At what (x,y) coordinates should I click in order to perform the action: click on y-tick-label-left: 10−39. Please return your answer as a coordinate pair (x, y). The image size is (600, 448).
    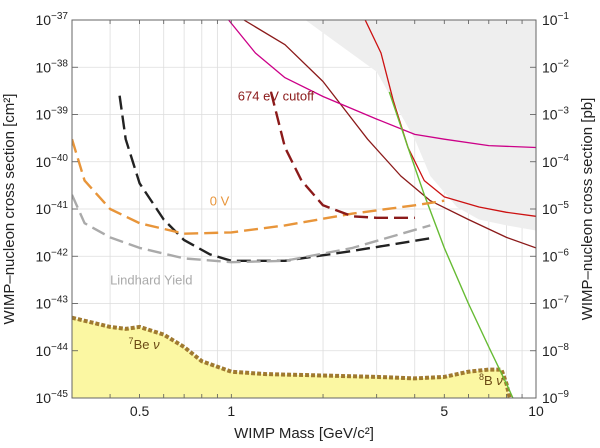
    Looking at the image, I should click on (51, 114).